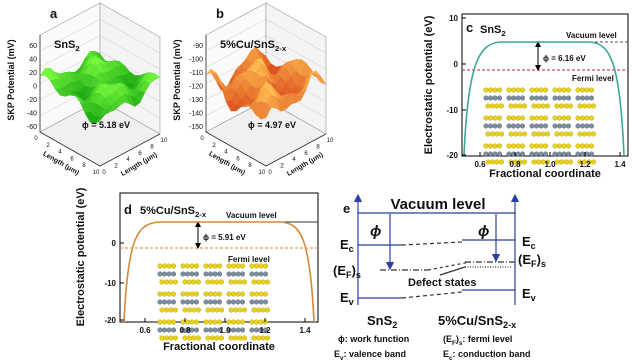 The width and height of the screenshot is (632, 360). What do you see at coordinates (197, 73) in the screenshot?
I see `y-tick-label: -110` at bounding box center [197, 73].